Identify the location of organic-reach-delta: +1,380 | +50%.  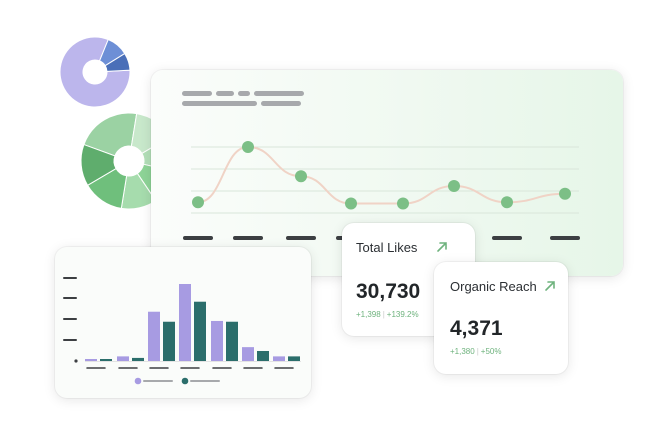
(476, 351).